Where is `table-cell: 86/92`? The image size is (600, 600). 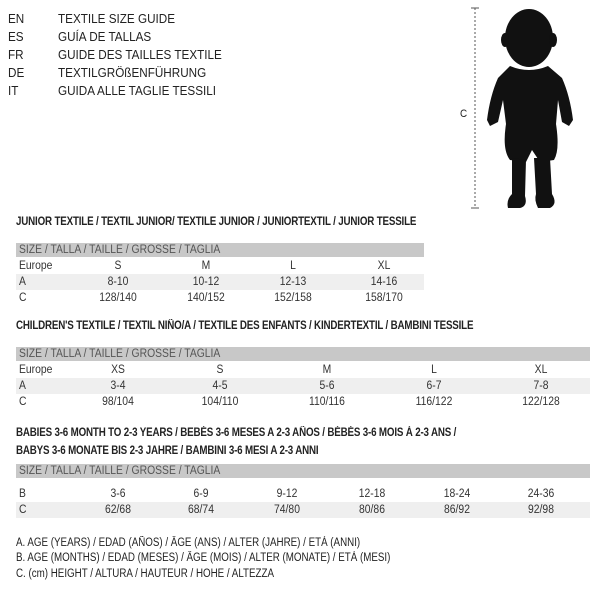 table-cell: 86/92 is located at coordinates (457, 510).